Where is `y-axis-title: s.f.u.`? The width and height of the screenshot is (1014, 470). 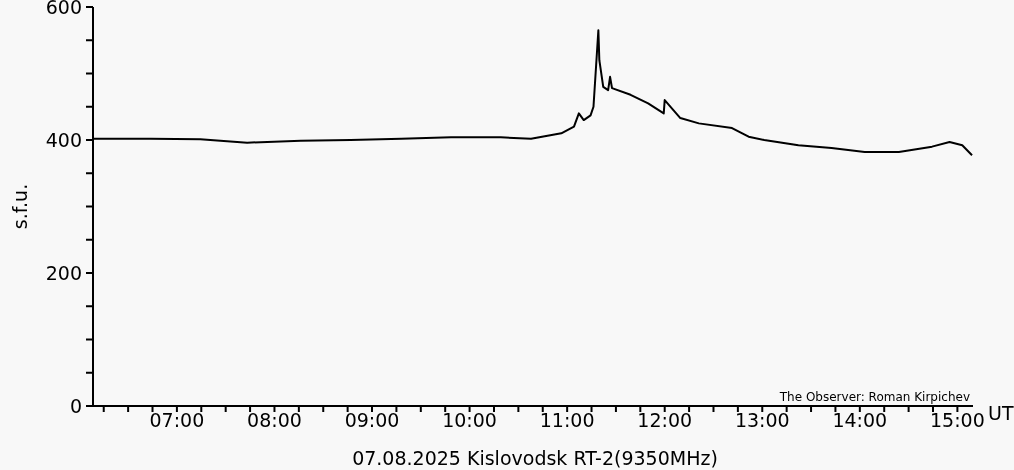 y-axis-title: s.f.u. is located at coordinates (19, 206).